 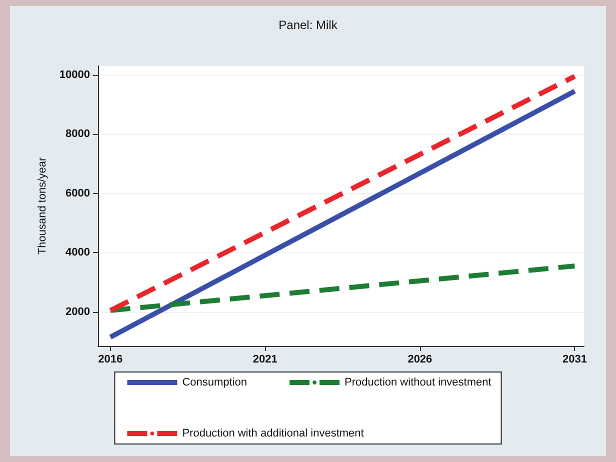 I want to click on y-tick-label: 10000, so click(x=74, y=74).